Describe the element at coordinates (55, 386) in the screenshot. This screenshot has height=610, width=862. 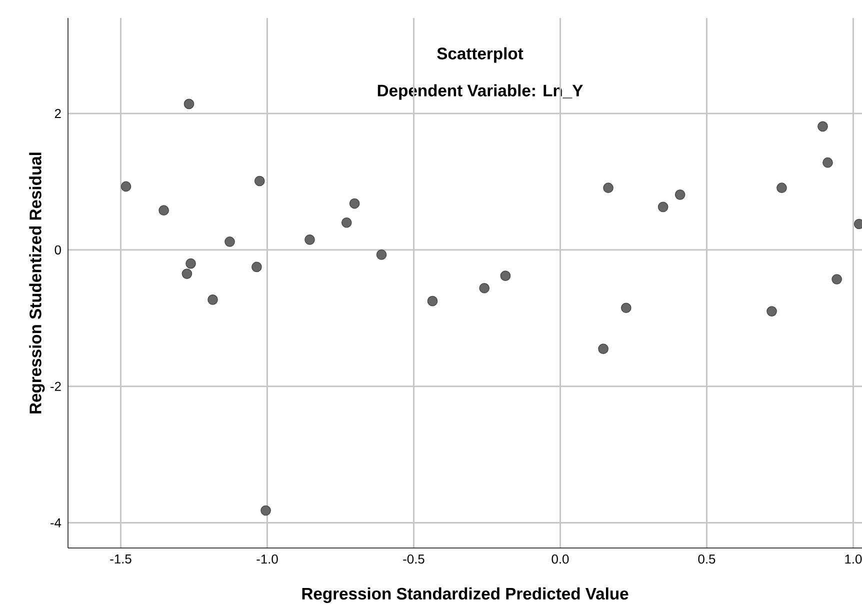
I see `y-tick-label: -2` at that location.